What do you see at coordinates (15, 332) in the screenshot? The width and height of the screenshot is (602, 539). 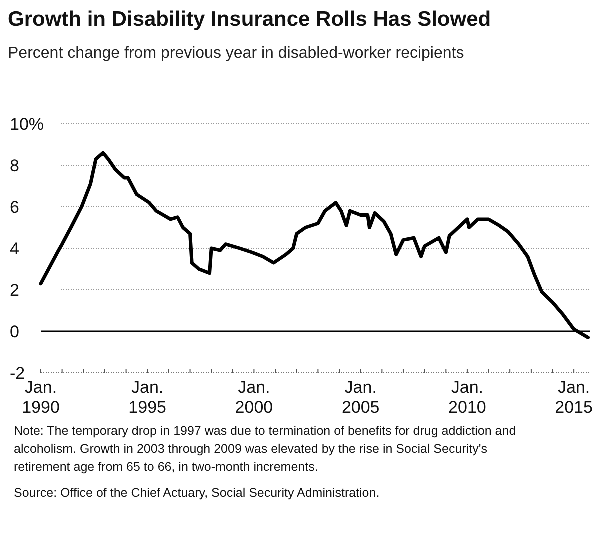 I see `y-tick-label: 0` at bounding box center [15, 332].